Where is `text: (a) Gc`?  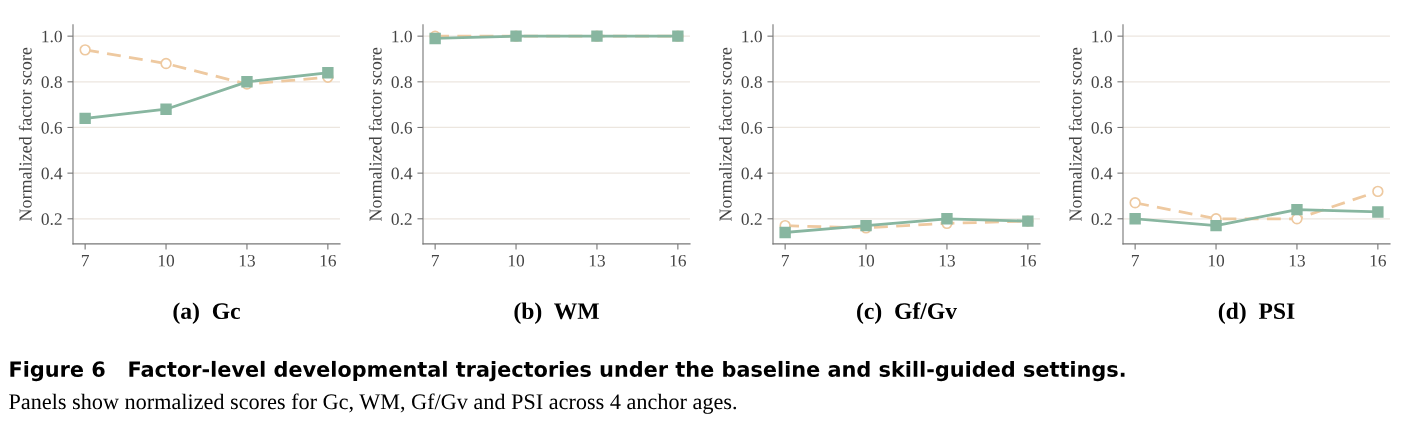 text: (a) Gc is located at coordinates (206, 313).